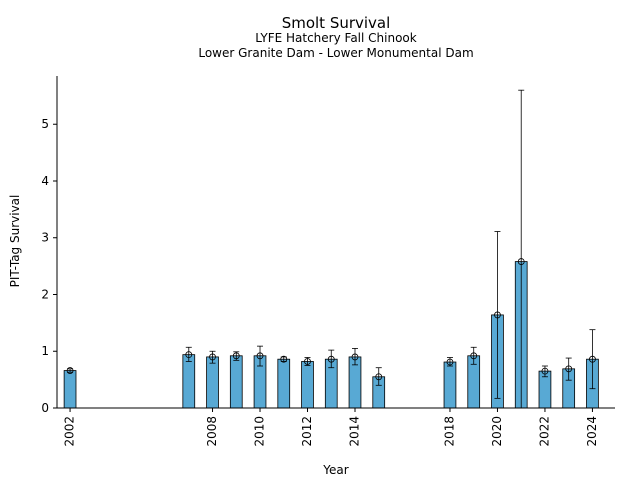  I want to click on y-tick-label-1: 1, so click(45, 351).